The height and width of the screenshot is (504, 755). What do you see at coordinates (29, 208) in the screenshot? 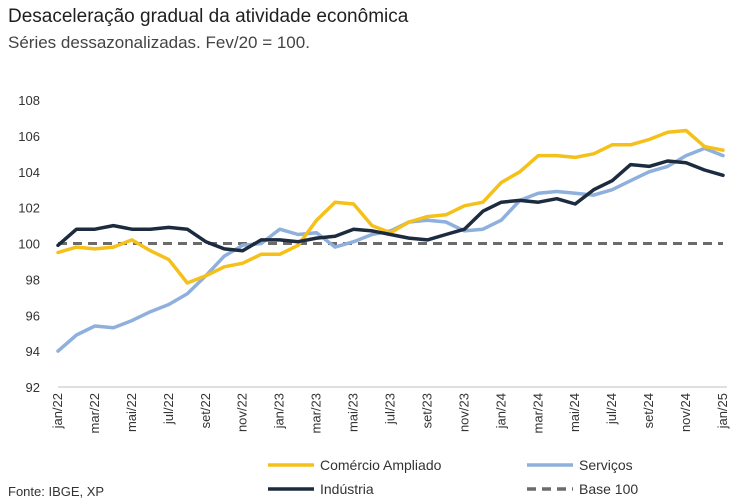
I see `y-tick-label: 102` at bounding box center [29, 208].